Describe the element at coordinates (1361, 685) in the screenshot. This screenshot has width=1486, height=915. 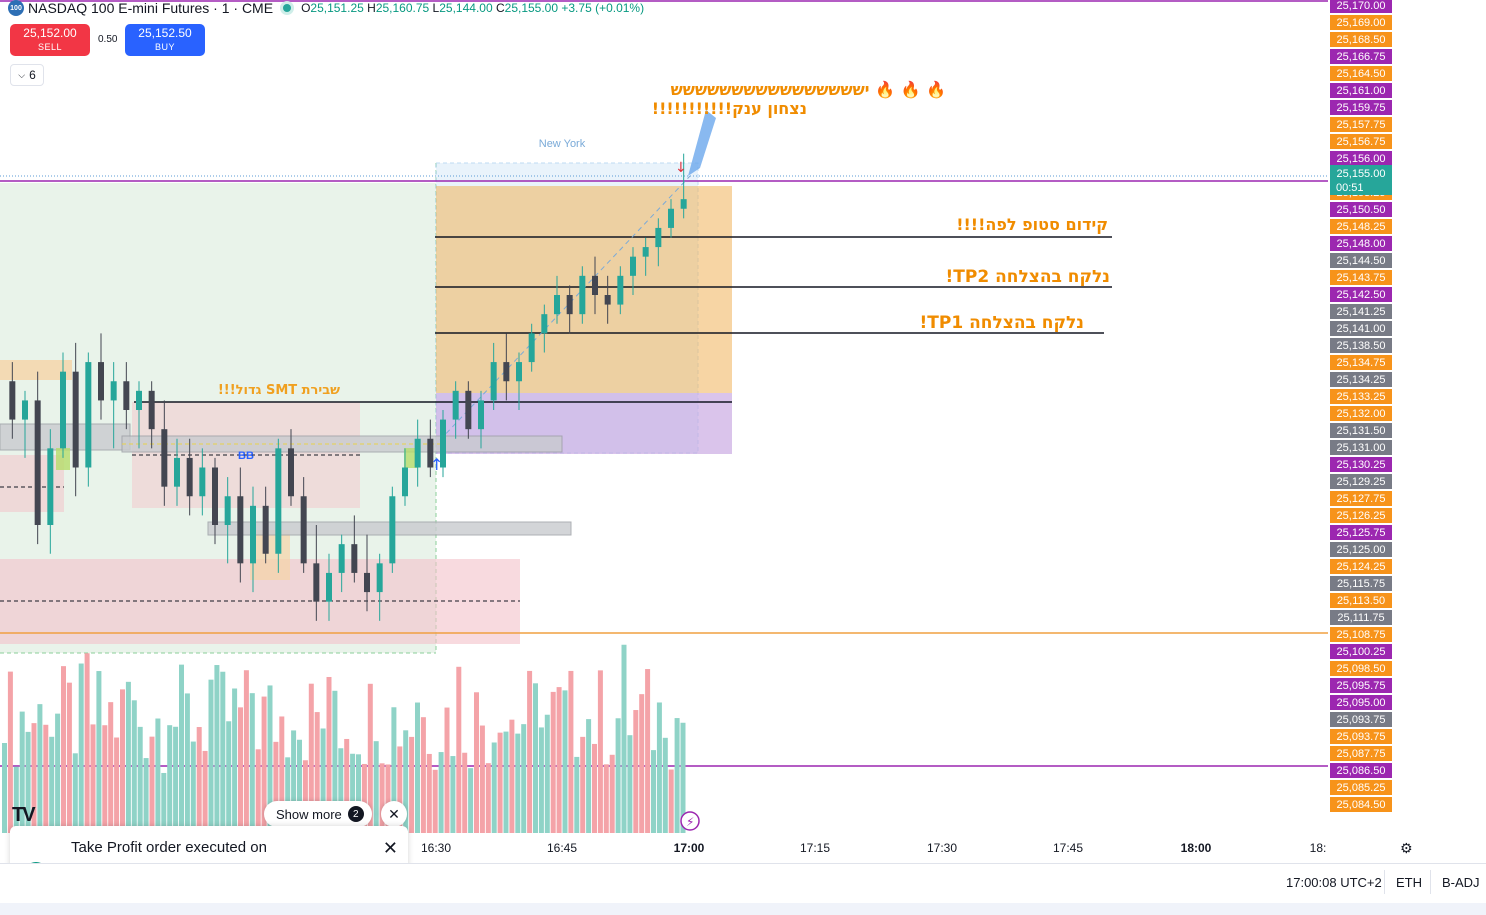
I see `price-label: 25,095.75` at that location.